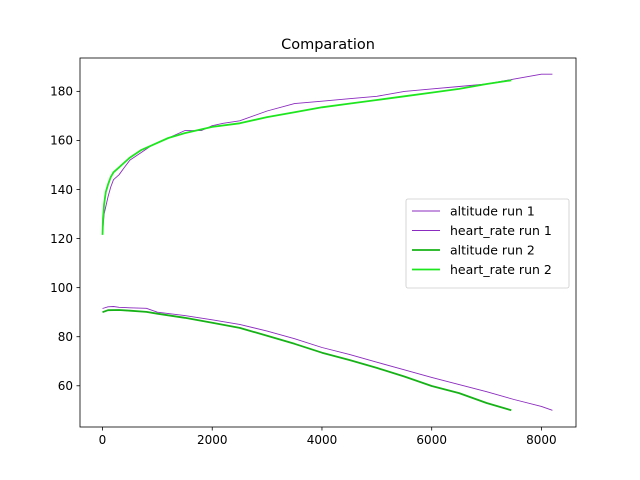  Describe the element at coordinates (501, 269) in the screenshot. I see `legend-label: heart_rate run 2` at that location.